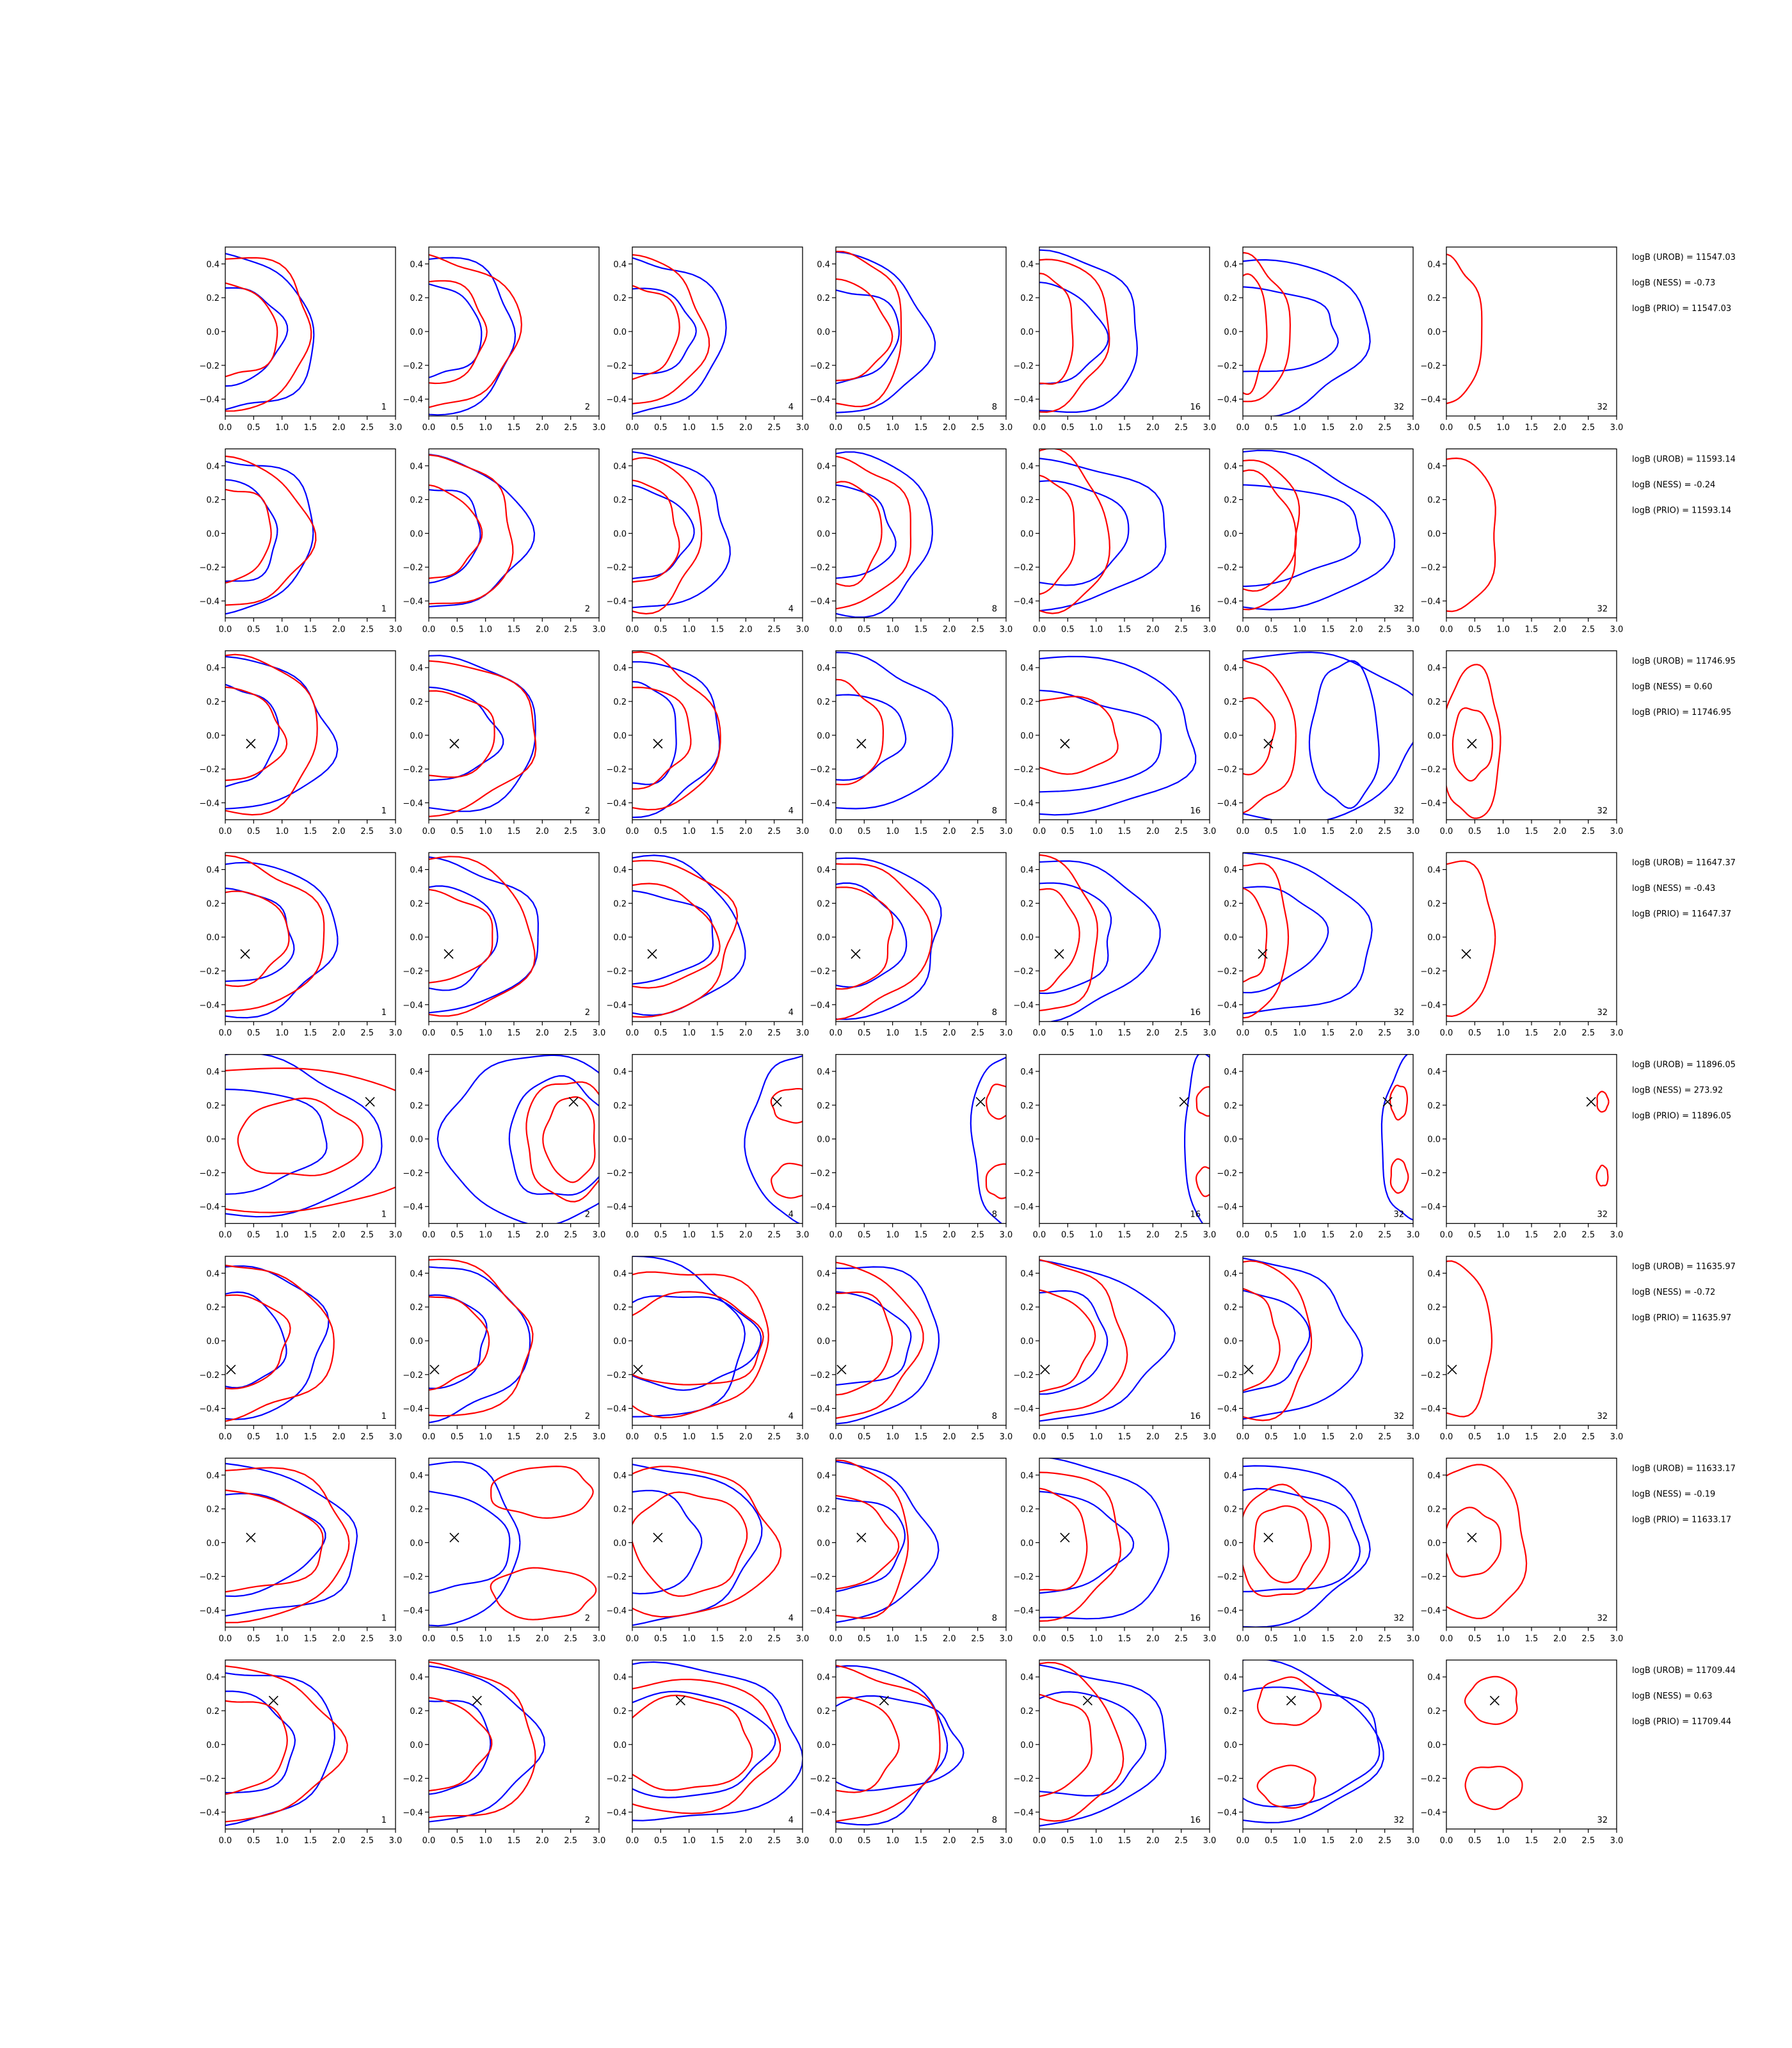 Image resolution: width=1792 pixels, height=2048 pixels. I want to click on panel-label: 16, so click(1195, 609).